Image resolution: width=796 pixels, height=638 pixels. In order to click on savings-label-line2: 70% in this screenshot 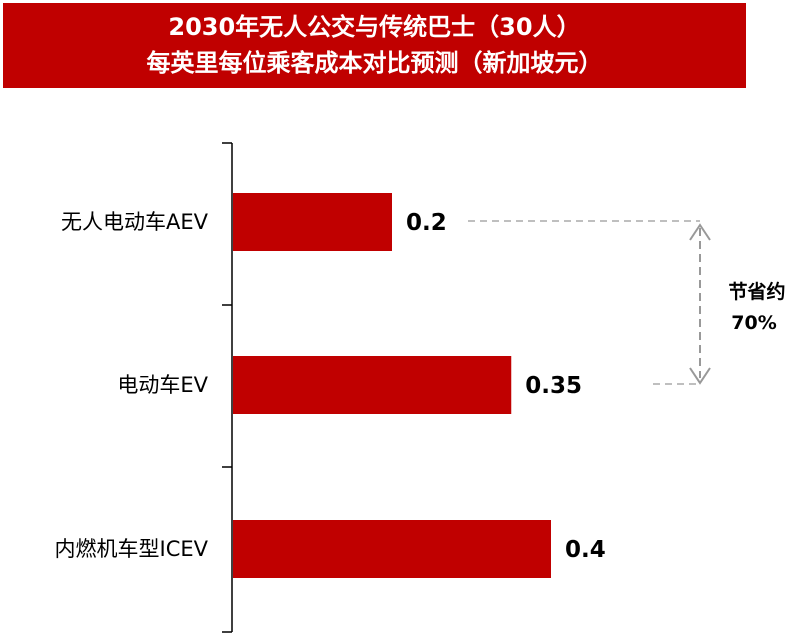, I will do `click(753, 323)`.